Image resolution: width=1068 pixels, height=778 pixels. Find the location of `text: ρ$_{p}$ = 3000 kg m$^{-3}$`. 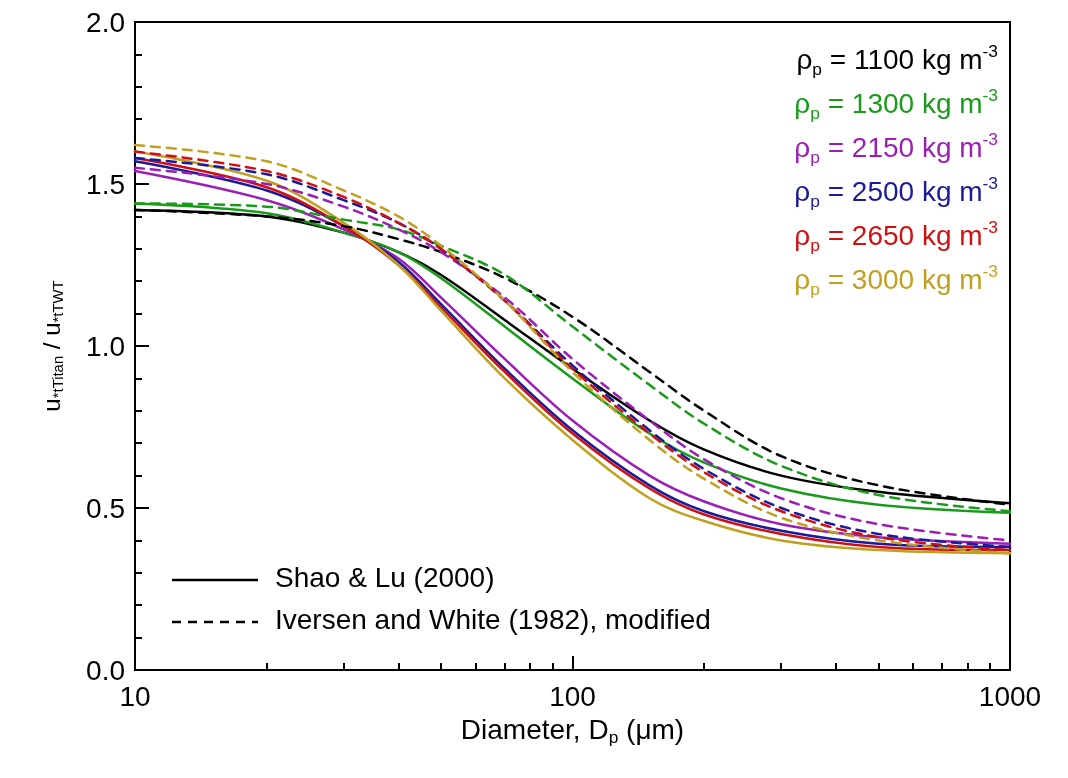

text: ρ$_{p}$ = 3000 kg m$^{-3}$ is located at coordinates (896, 280).